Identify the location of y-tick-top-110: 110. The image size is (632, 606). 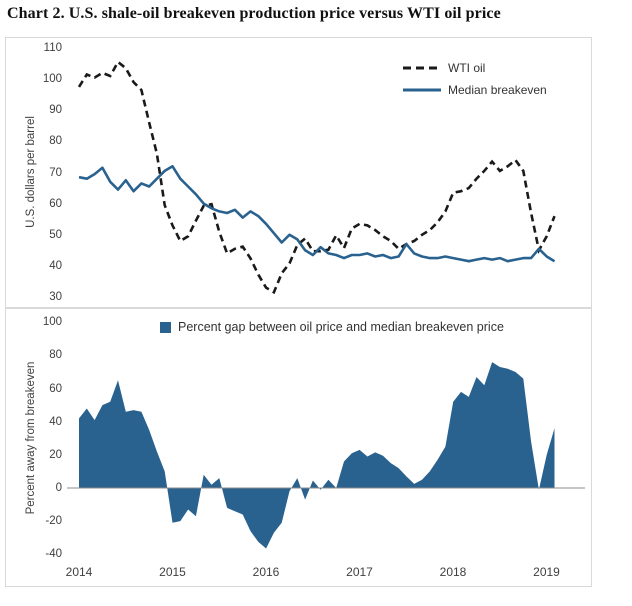
(52, 48).